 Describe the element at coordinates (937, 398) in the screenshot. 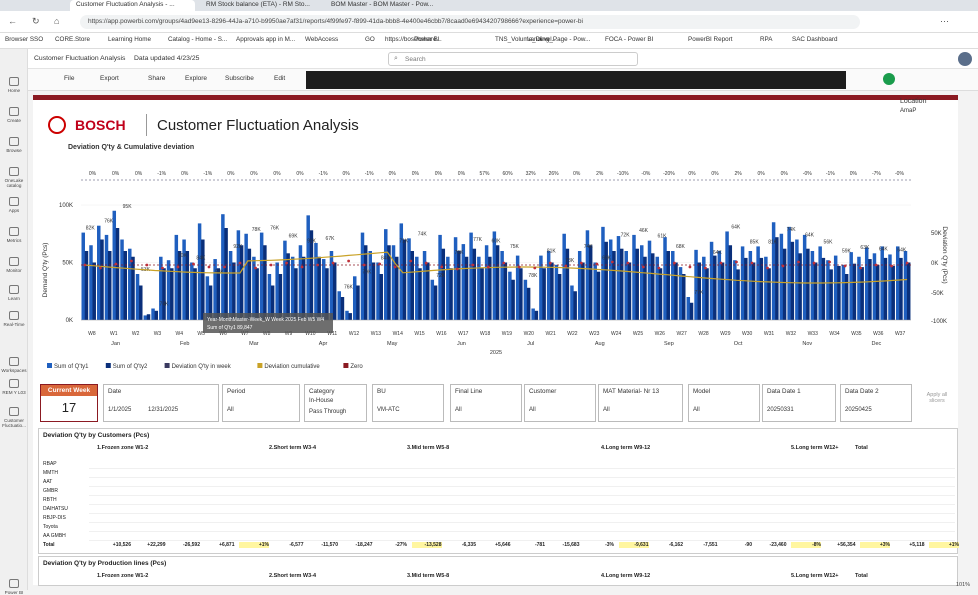

I see `apply-slicers-button: Apply all slicers` at that location.